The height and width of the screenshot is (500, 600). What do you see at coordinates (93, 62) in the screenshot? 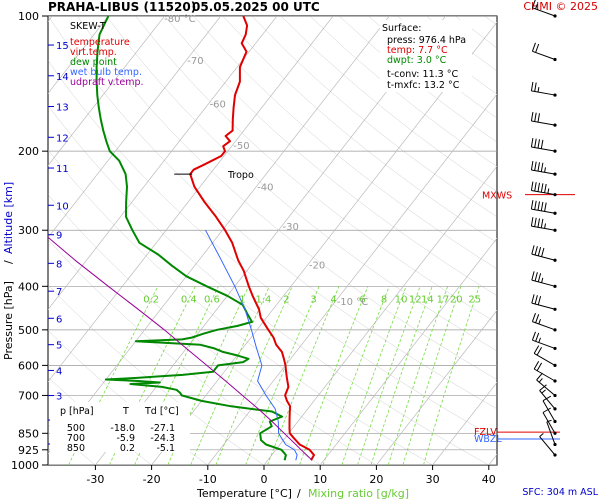
I see `legend-item-dew-point: dew point` at bounding box center [93, 62].